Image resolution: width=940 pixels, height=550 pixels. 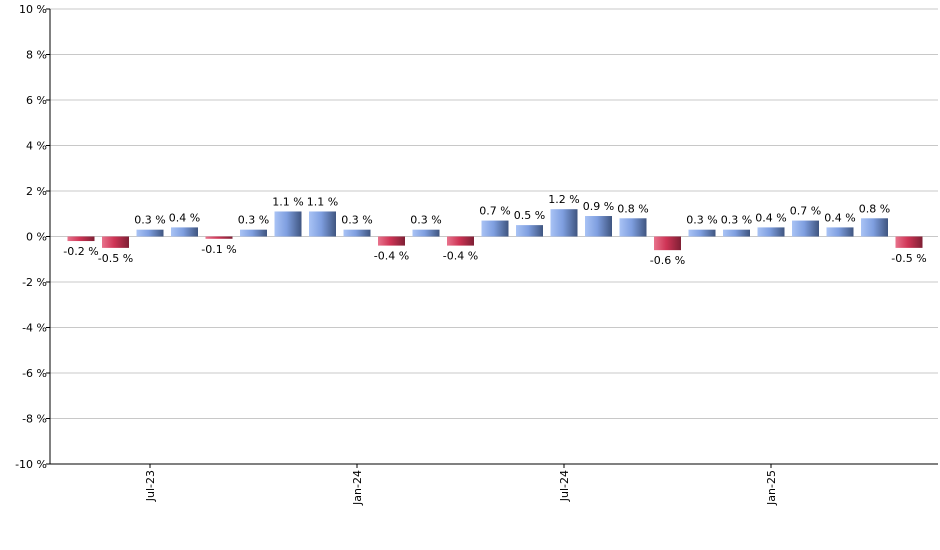 I want to click on x-tick-label: Jan-24, so click(x=357, y=488).